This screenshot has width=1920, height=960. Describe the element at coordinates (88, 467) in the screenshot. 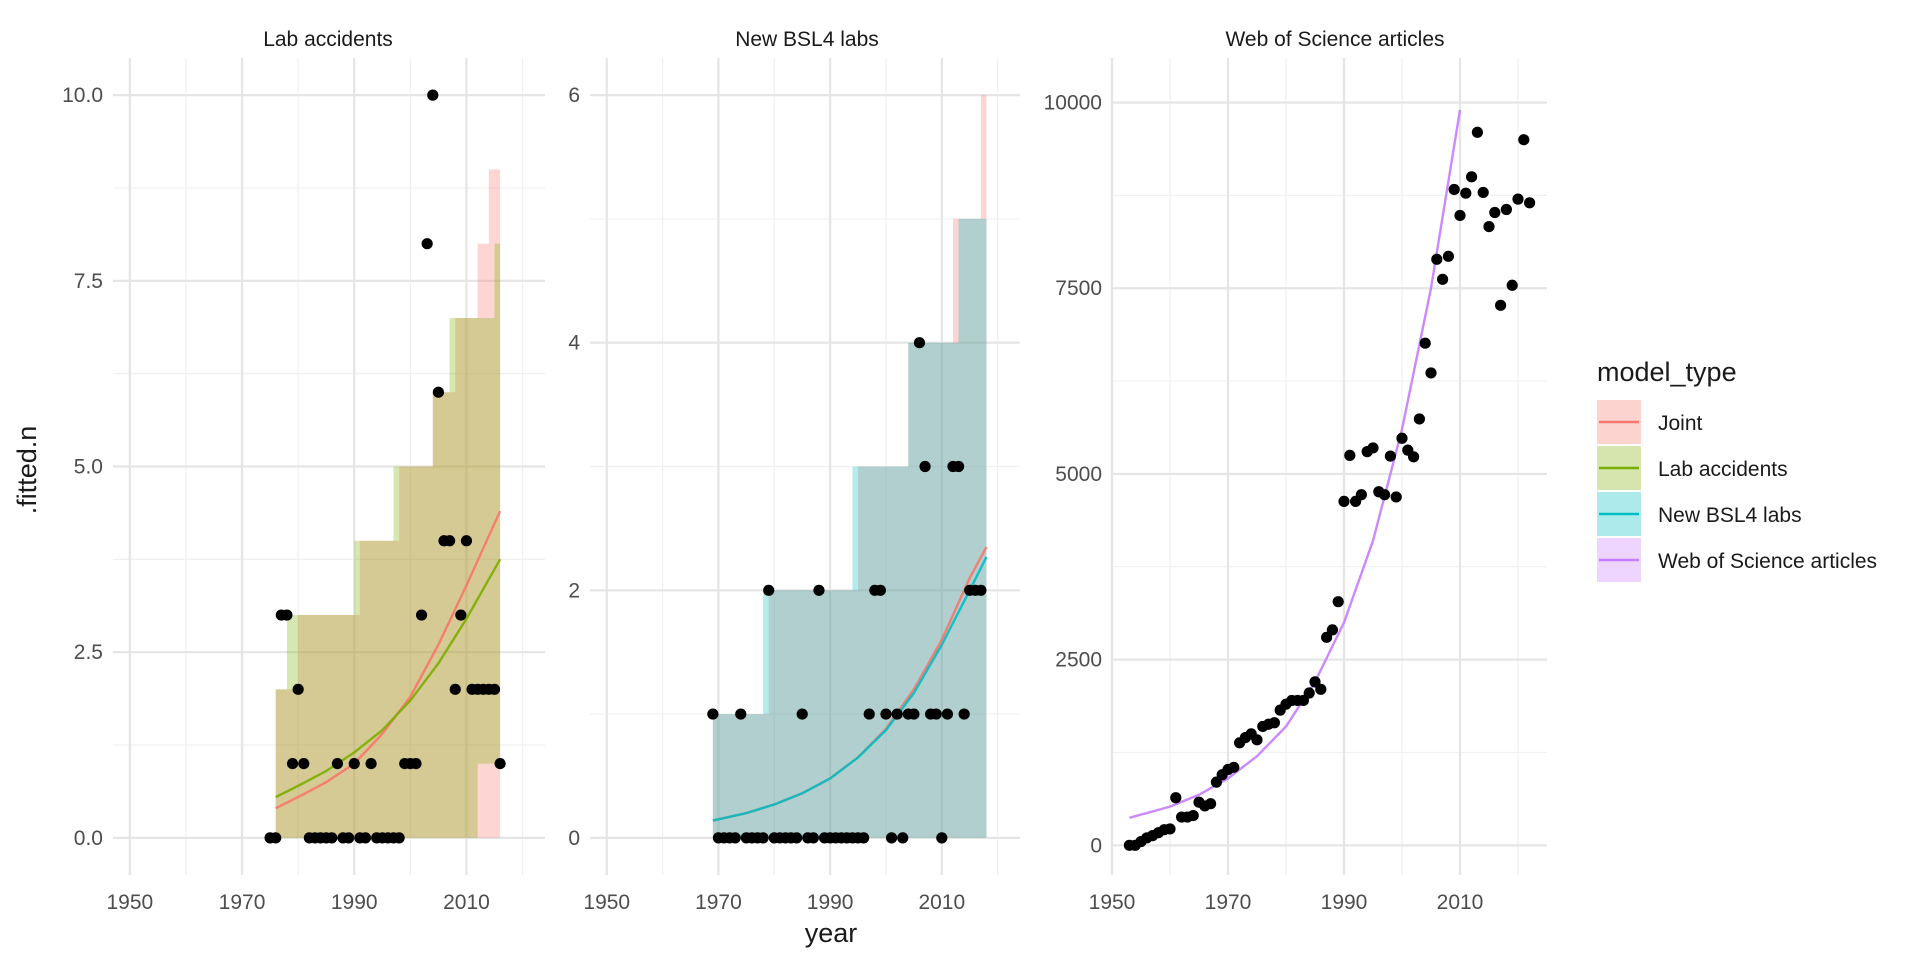

I see `y-tick-label: 5.0` at that location.